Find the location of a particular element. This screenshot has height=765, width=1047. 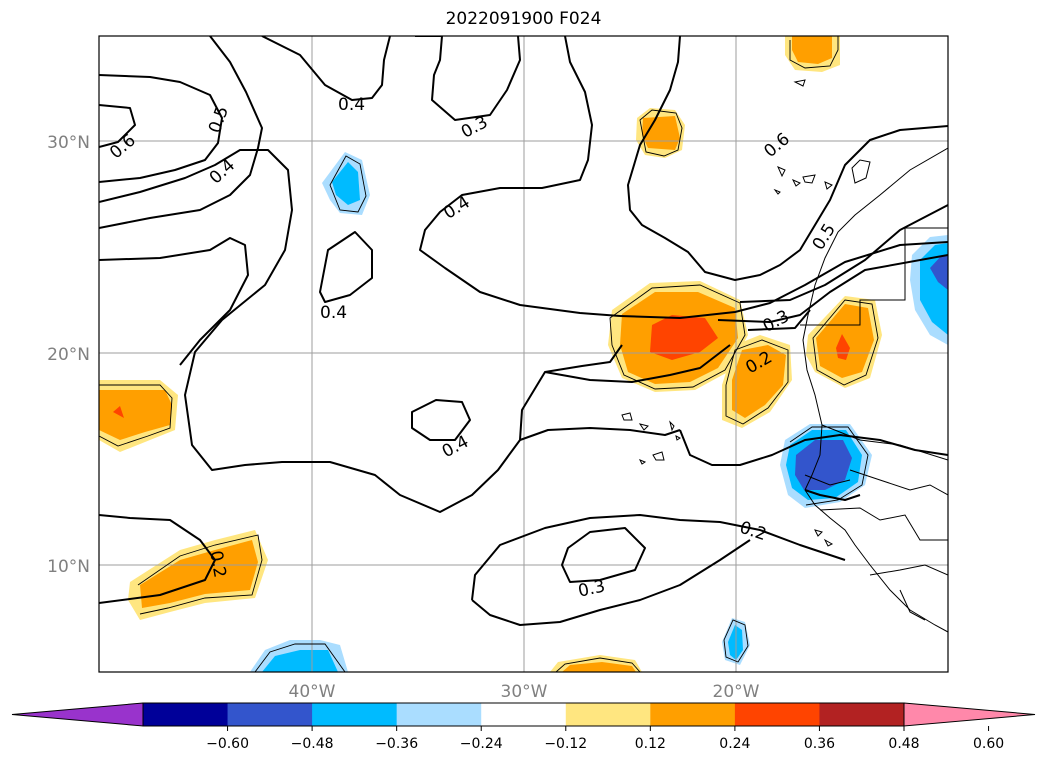

lat-label-10n: 10°N is located at coordinates (68, 567).